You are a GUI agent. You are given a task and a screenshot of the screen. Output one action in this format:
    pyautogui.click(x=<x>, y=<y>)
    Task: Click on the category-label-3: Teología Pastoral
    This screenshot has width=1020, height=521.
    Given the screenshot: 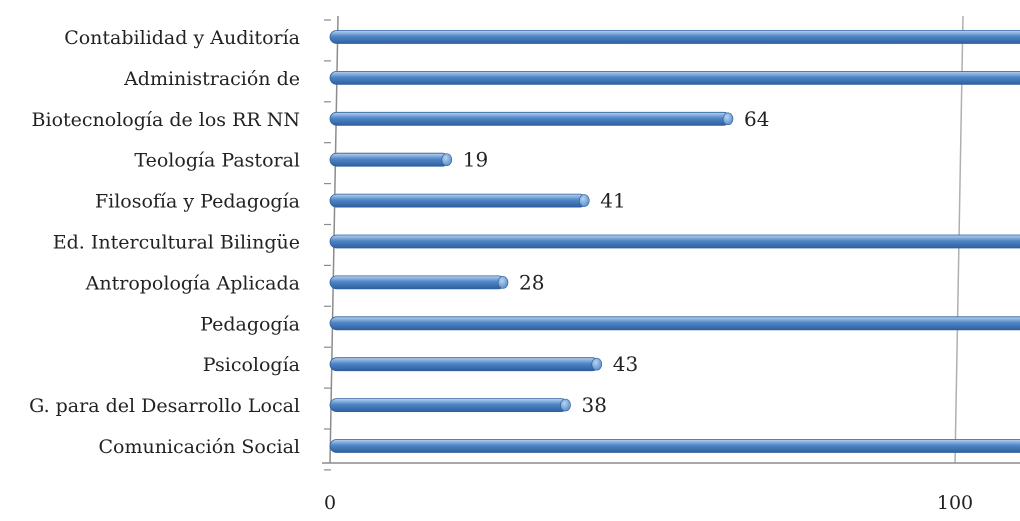 What is the action you would take?
    pyautogui.click(x=217, y=161)
    